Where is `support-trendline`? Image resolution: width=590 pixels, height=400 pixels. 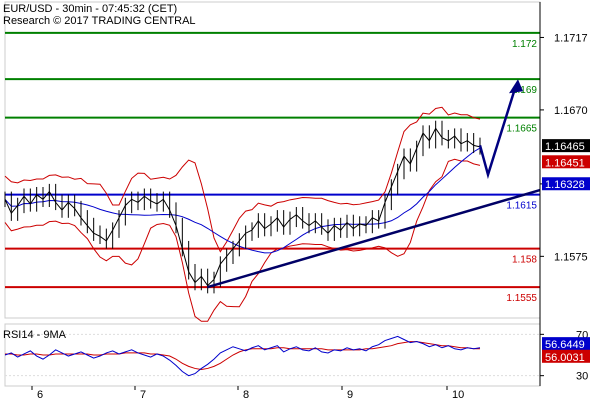
support-trendline is located at coordinates (373, 238).